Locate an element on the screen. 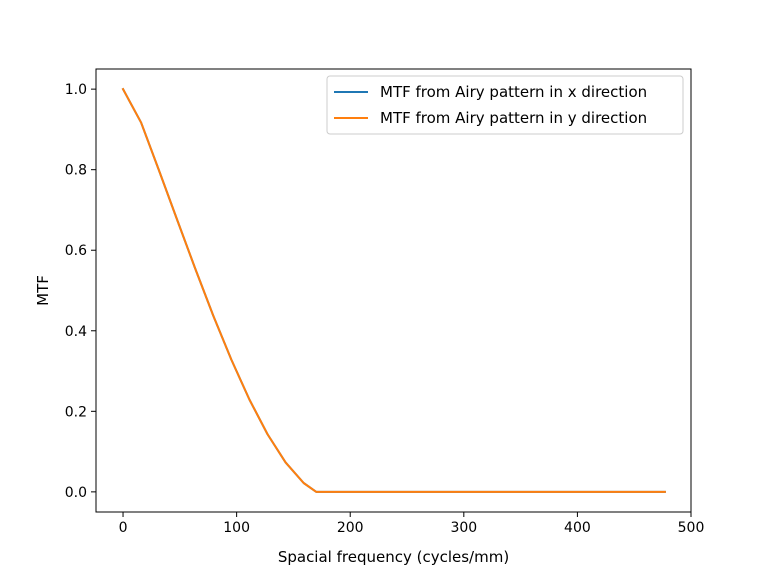 This screenshot has width=768, height=576. legend-label-y: MTF from Airy pattern in y direction is located at coordinates (513, 118).